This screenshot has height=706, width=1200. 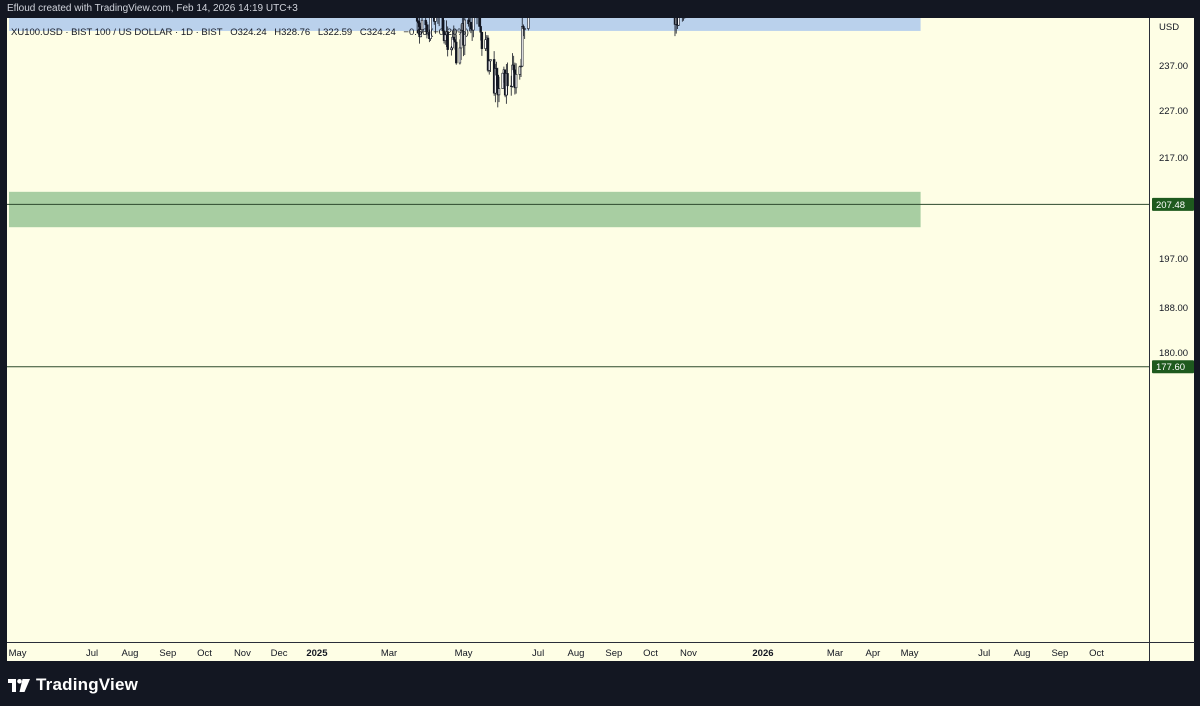 What do you see at coordinates (204, 653) in the screenshot?
I see `x-tick-label-5: Oct` at bounding box center [204, 653].